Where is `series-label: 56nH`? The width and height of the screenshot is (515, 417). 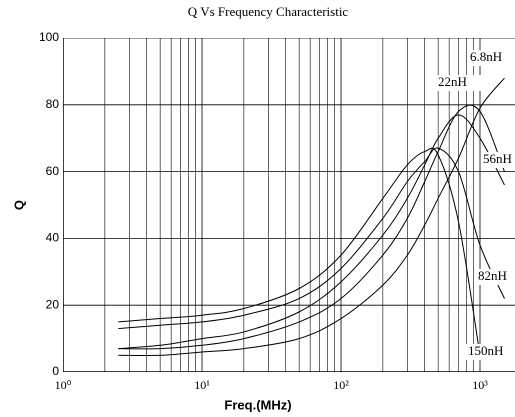
series-label: 56nH is located at coordinates (497, 158).